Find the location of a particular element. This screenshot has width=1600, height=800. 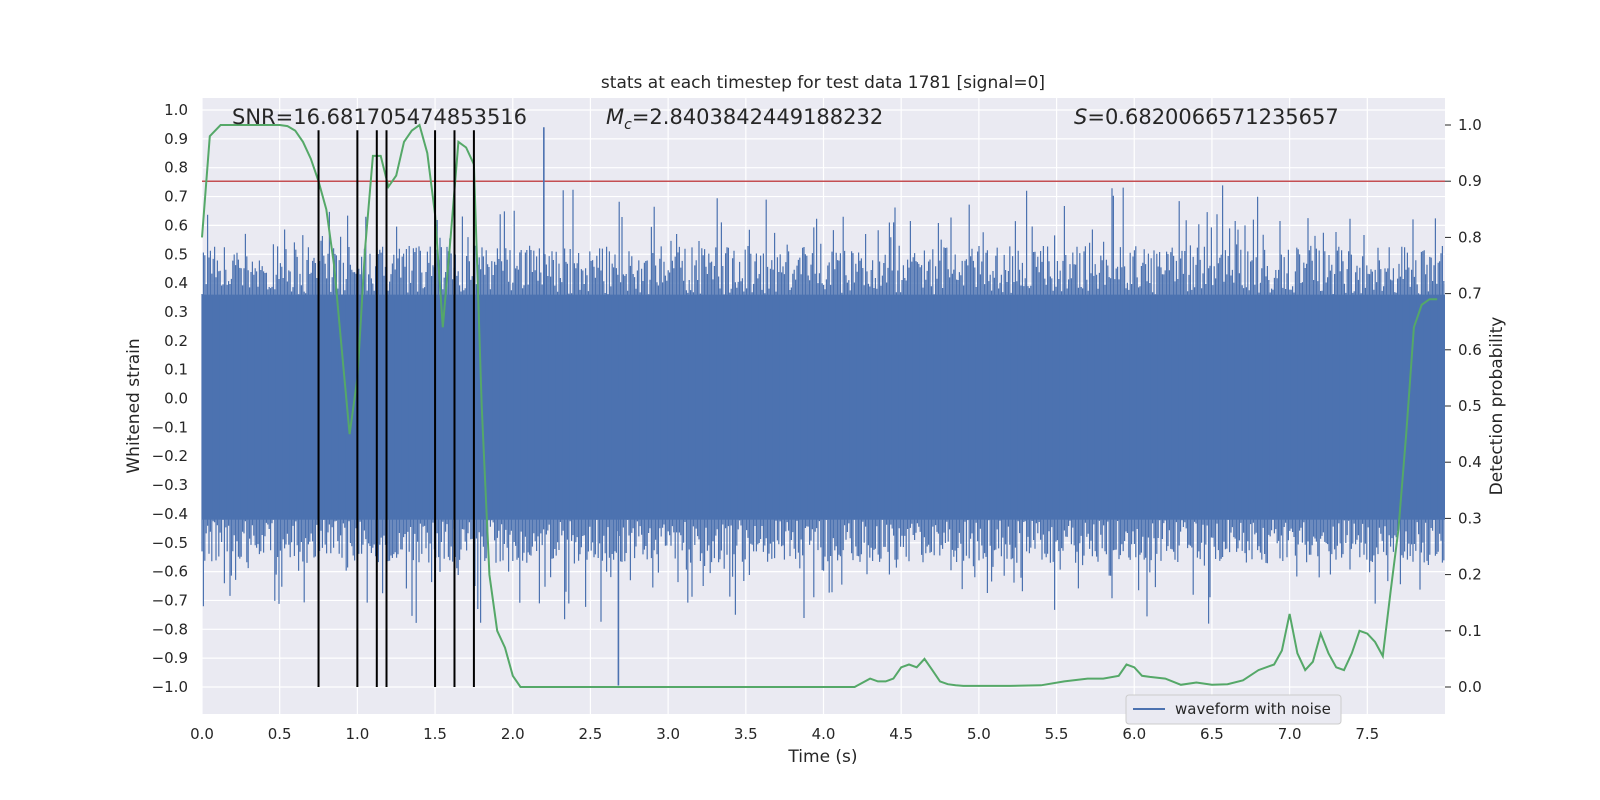

x-tick-label: 6.5 is located at coordinates (1212, 734).